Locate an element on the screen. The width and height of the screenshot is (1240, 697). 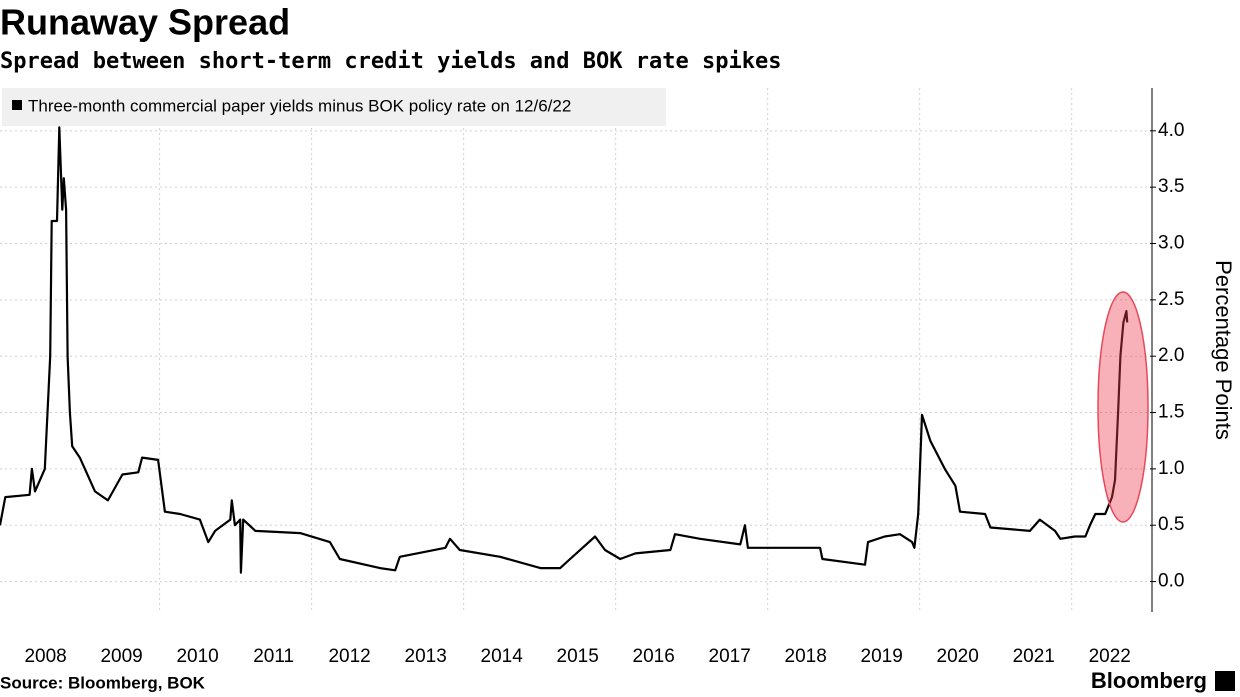
highlight-ellipse is located at coordinates (1123, 407).